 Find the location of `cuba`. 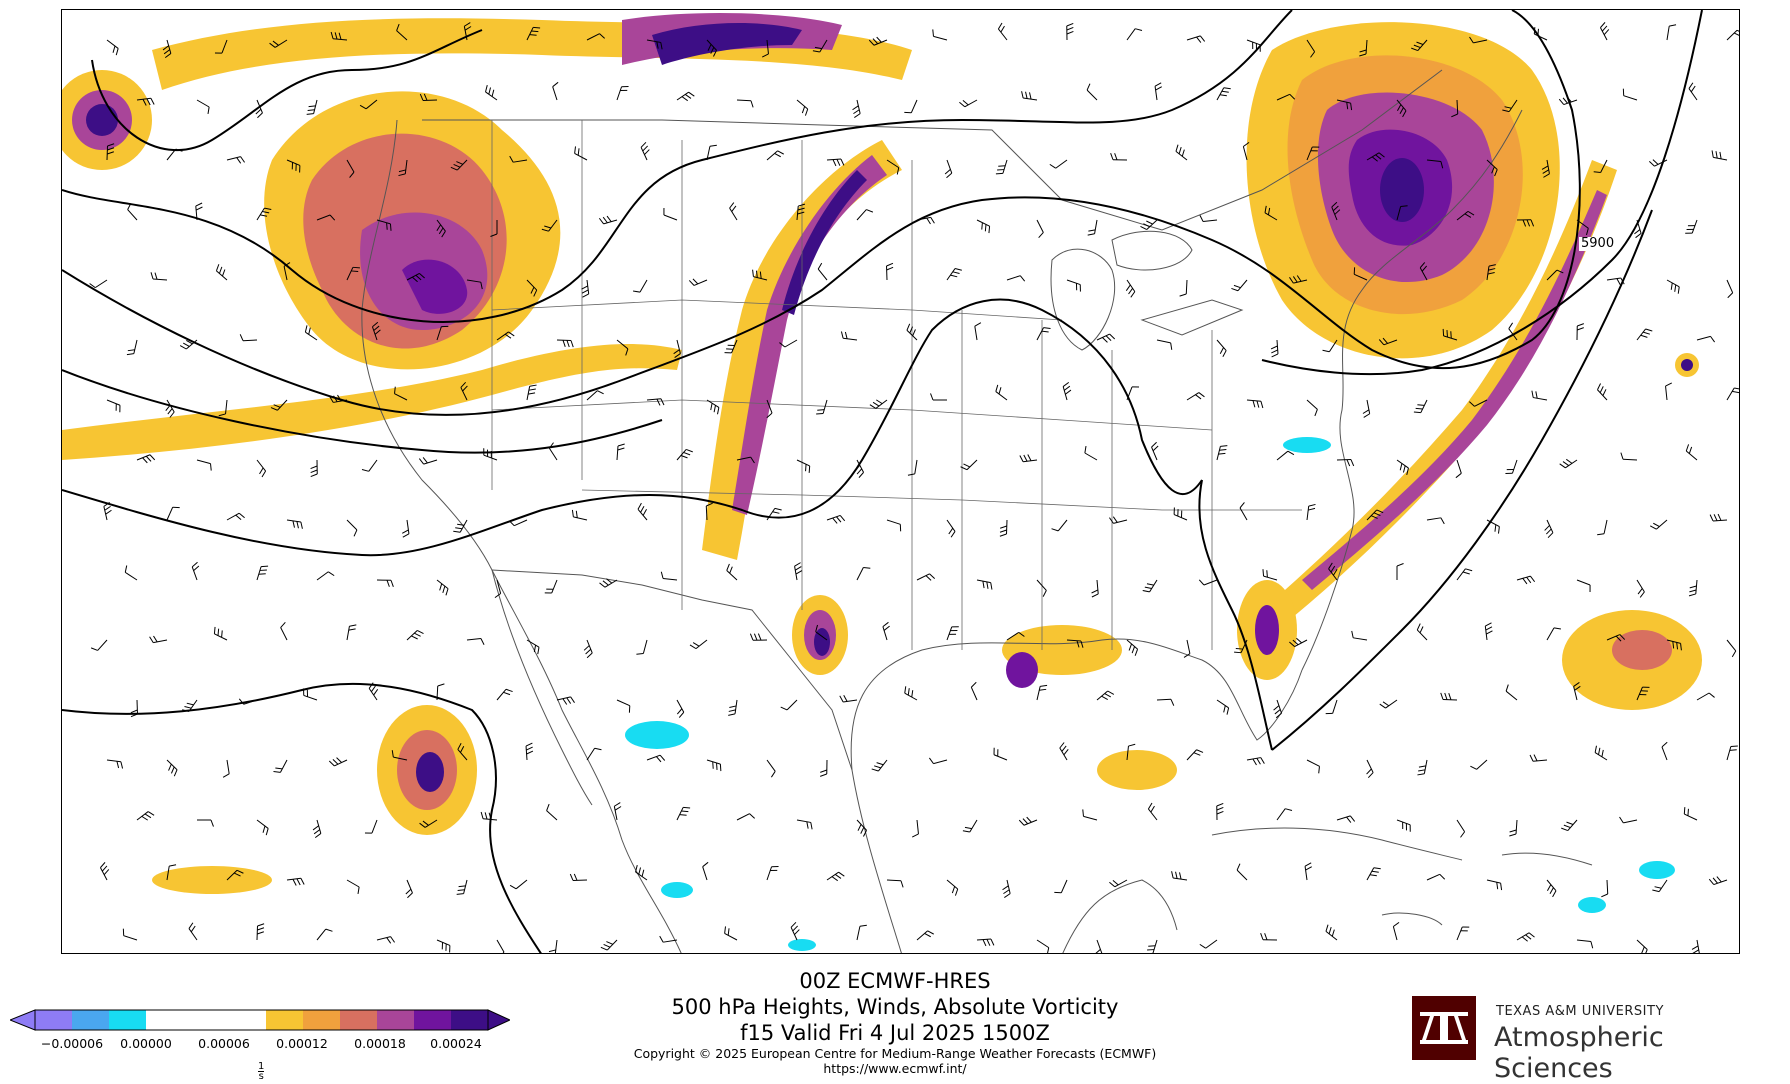

cuba is located at coordinates (1337, 844).